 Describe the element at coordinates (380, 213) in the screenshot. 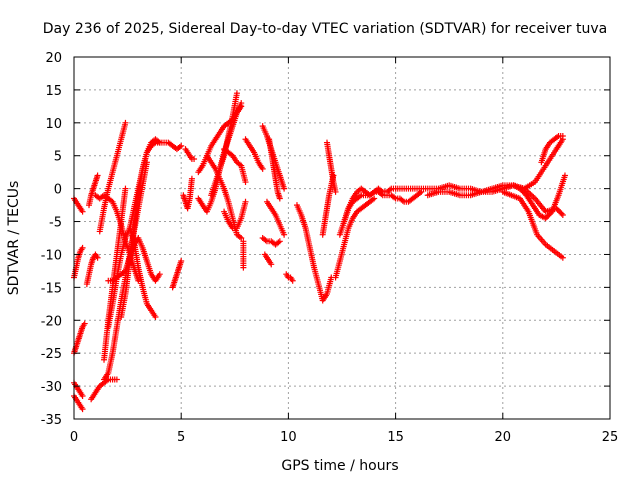

I see `series-t39` at that location.